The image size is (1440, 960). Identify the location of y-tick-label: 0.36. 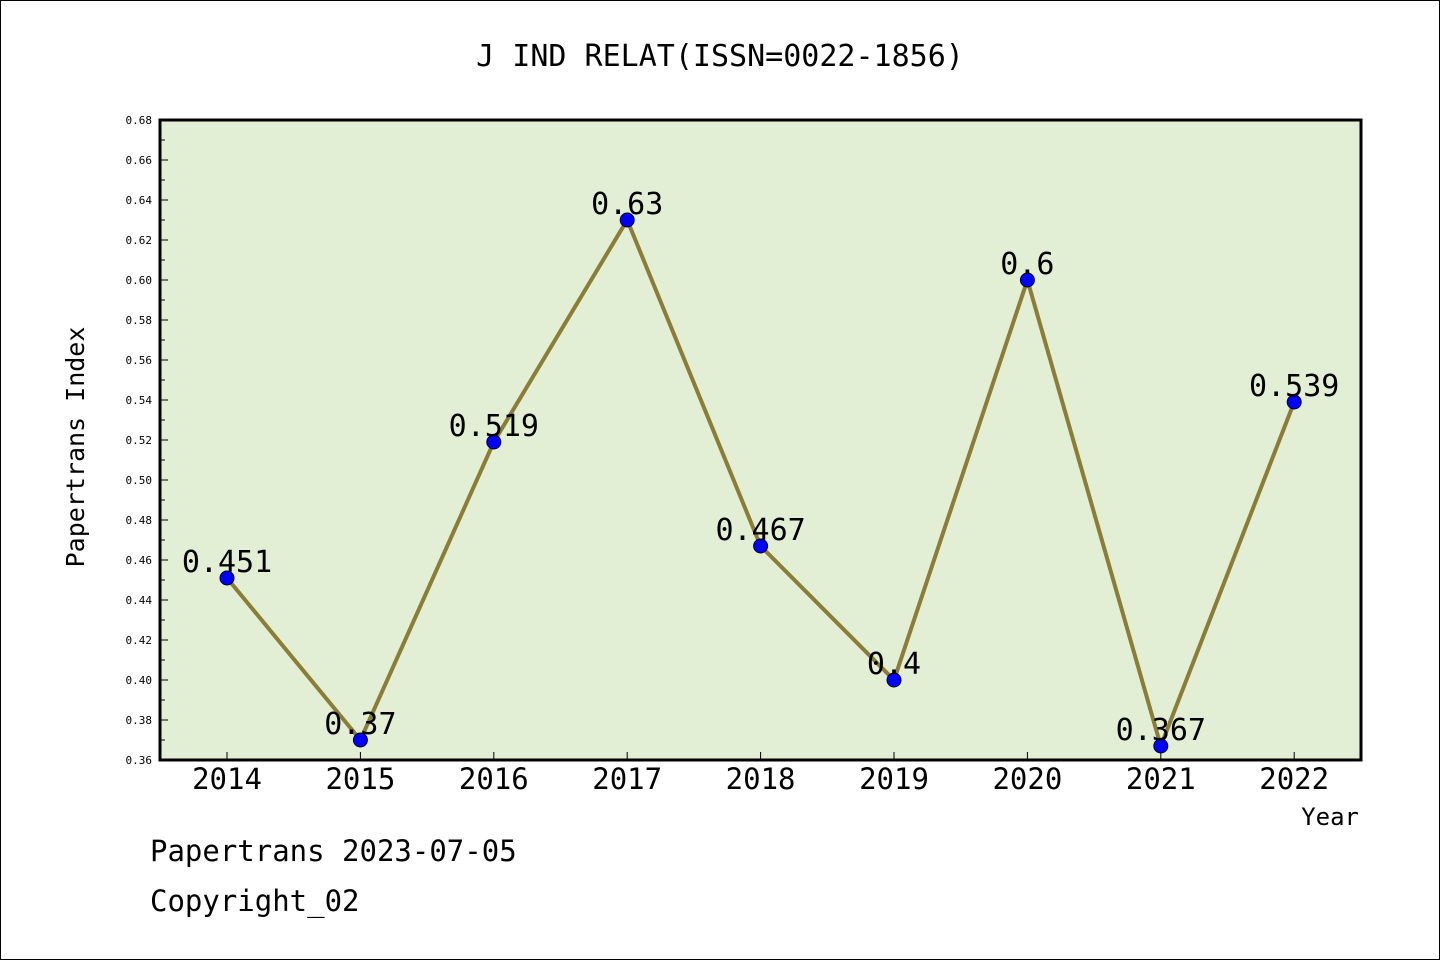
(139, 760).